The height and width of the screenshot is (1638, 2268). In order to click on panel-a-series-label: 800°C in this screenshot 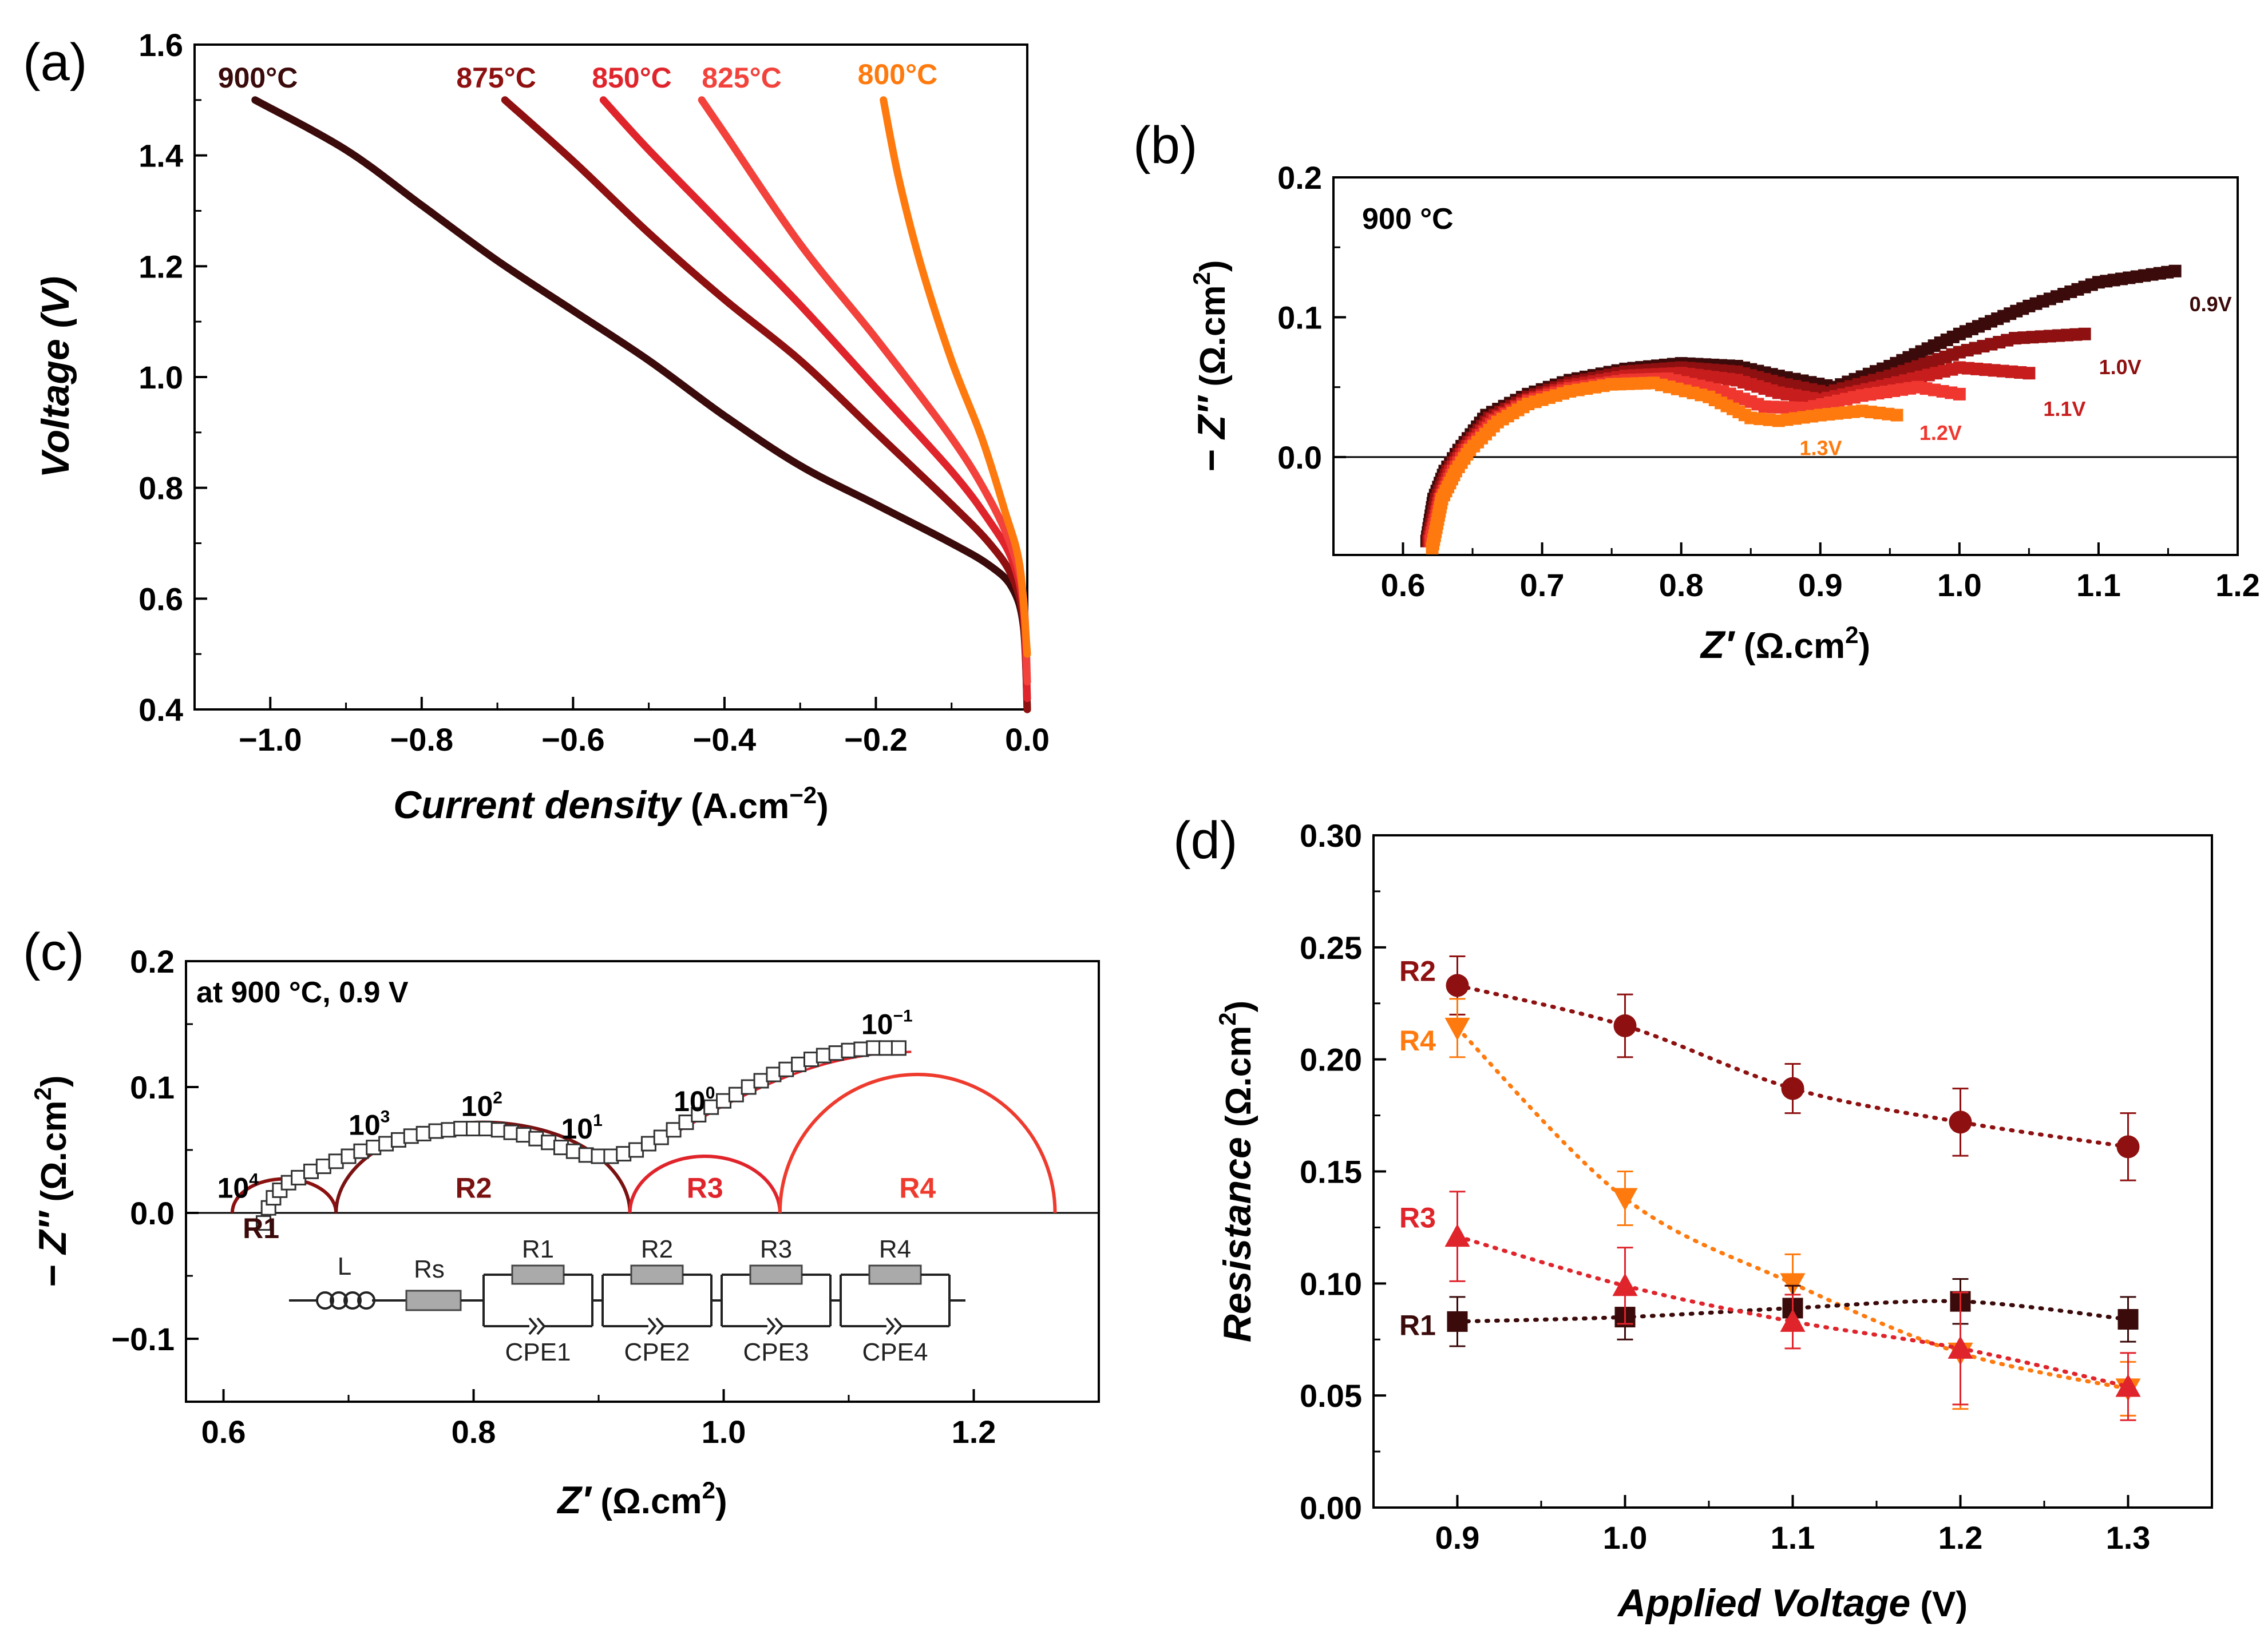, I will do `click(898, 74)`.